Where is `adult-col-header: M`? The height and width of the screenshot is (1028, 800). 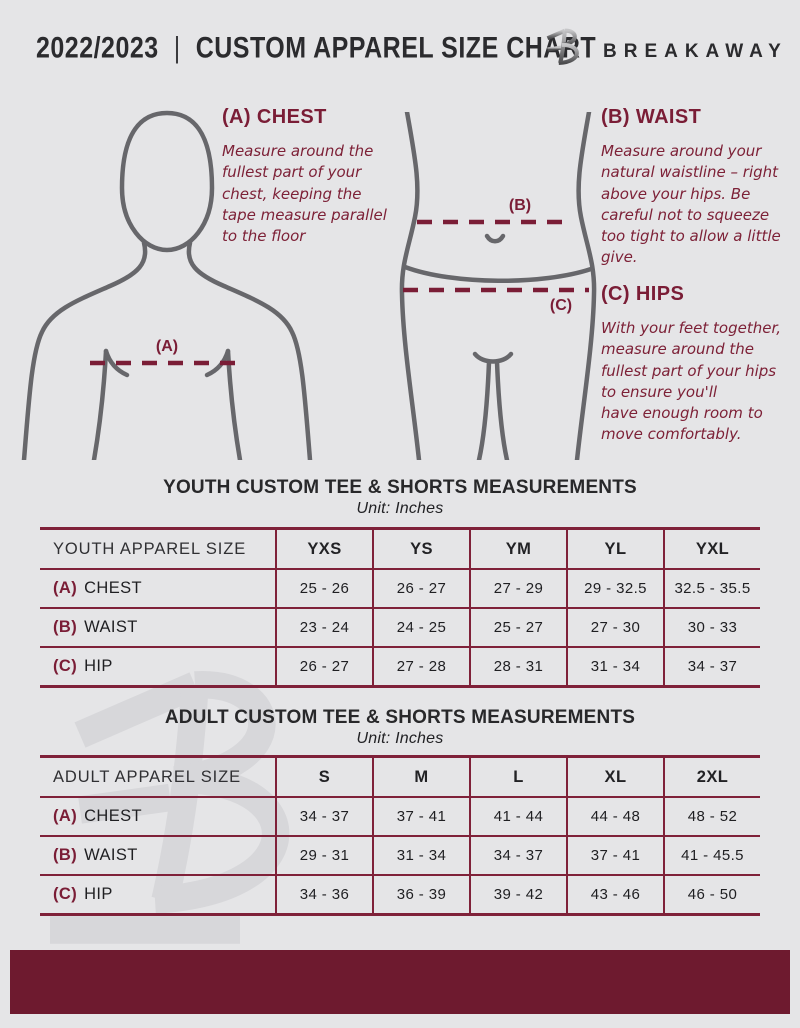
adult-col-header: M is located at coordinates (420, 778).